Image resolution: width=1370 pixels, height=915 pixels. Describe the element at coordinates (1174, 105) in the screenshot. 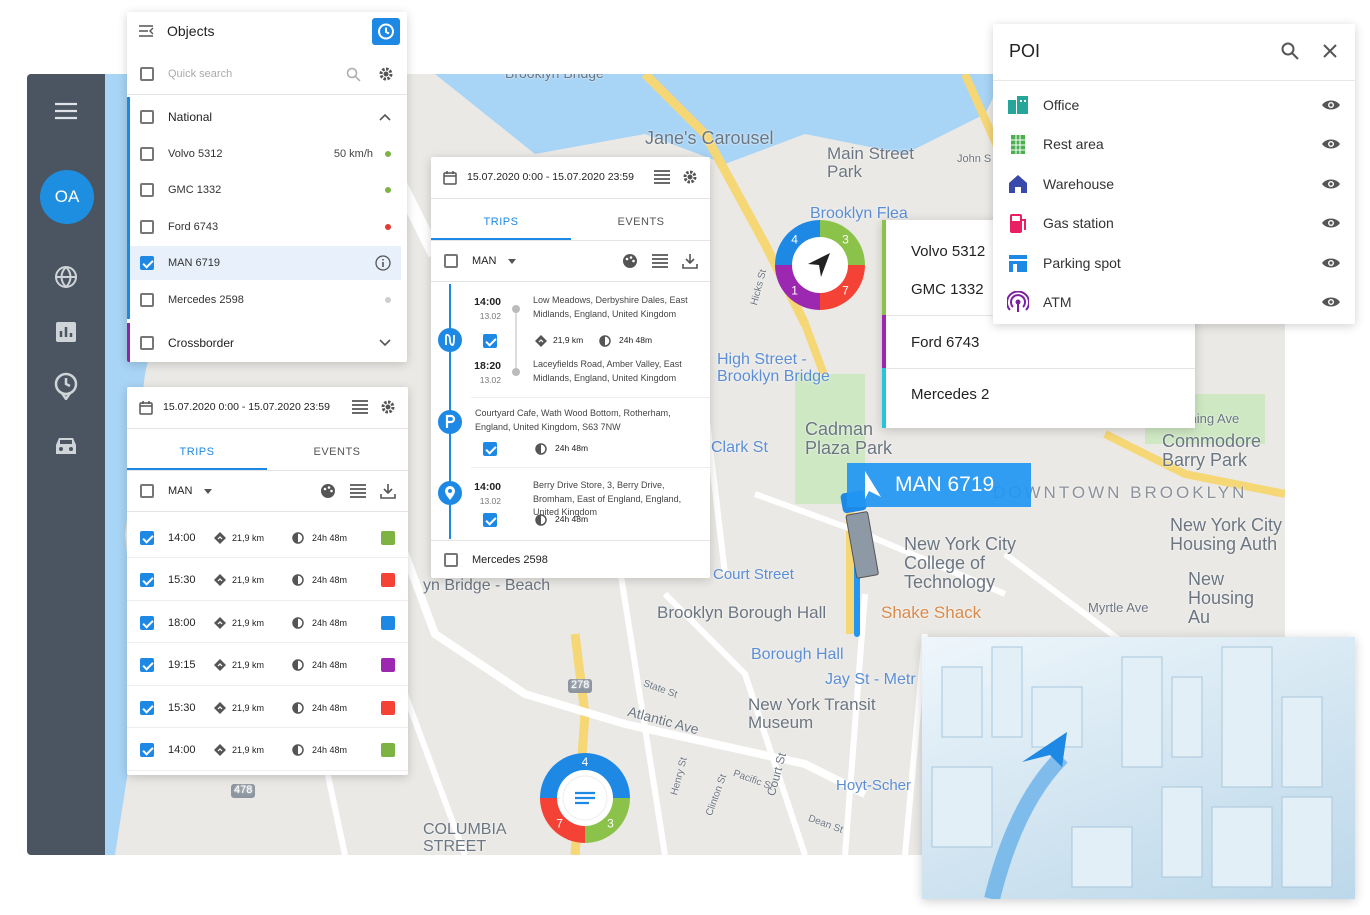

I see `poi-row: Office` at that location.